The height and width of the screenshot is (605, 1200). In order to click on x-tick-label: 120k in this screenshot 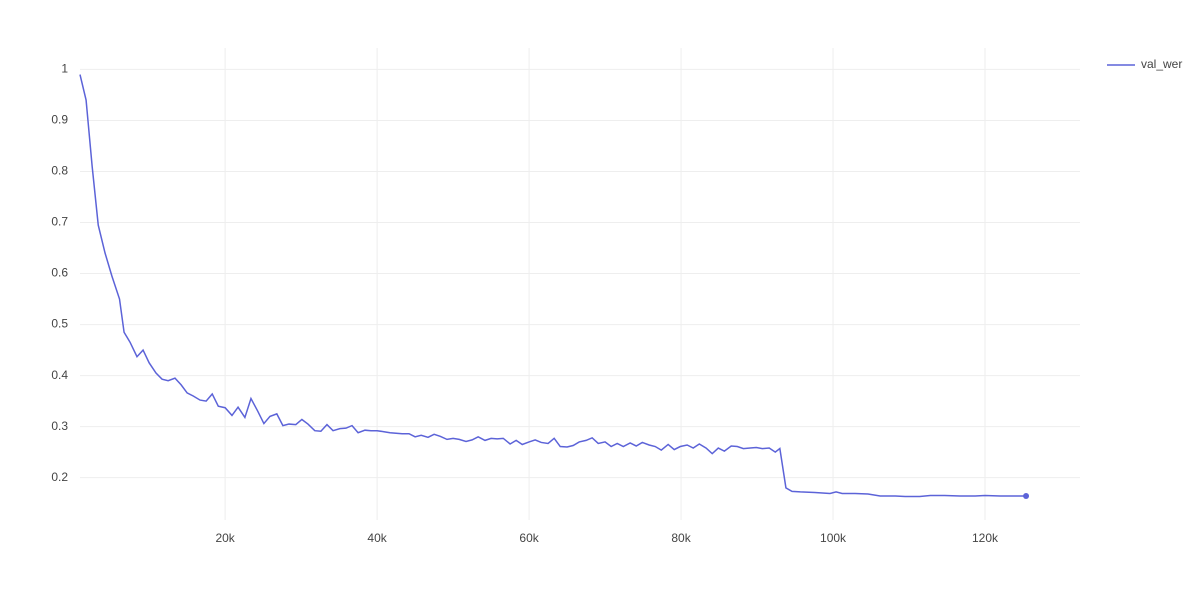, I will do `click(985, 538)`.